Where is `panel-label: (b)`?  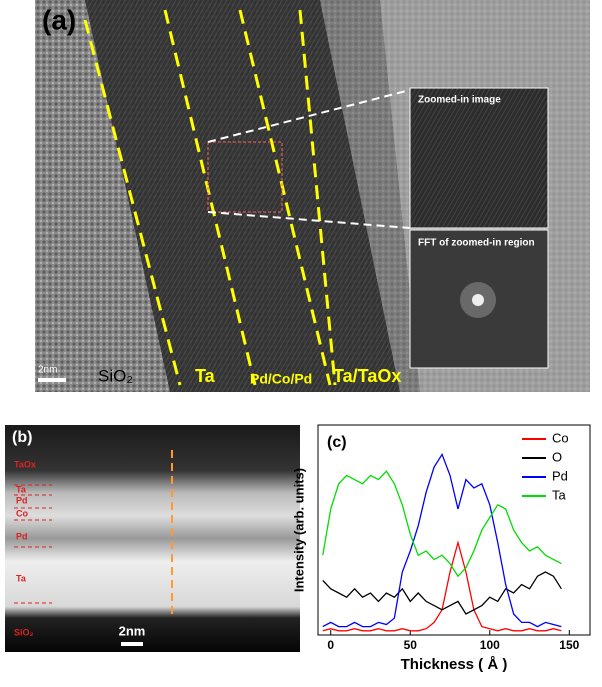
panel-label: (b) is located at coordinates (22, 437).